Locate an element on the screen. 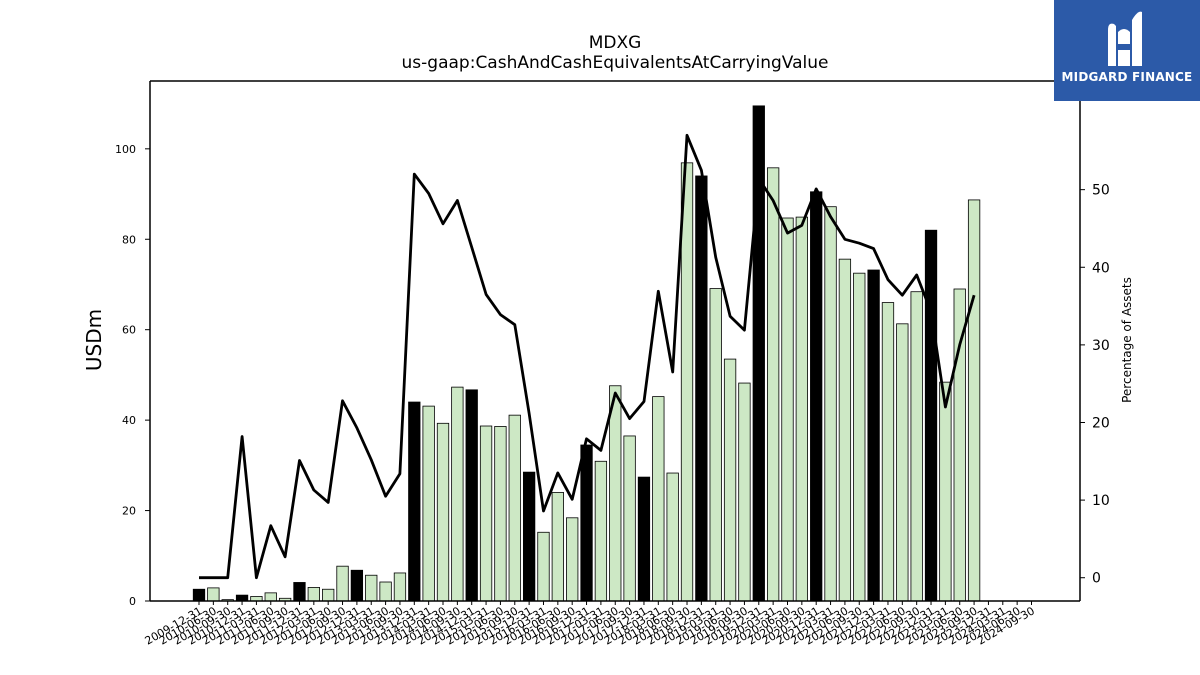 This screenshot has width=1200, height=675. y-tick-label: 20 is located at coordinates (129, 511).